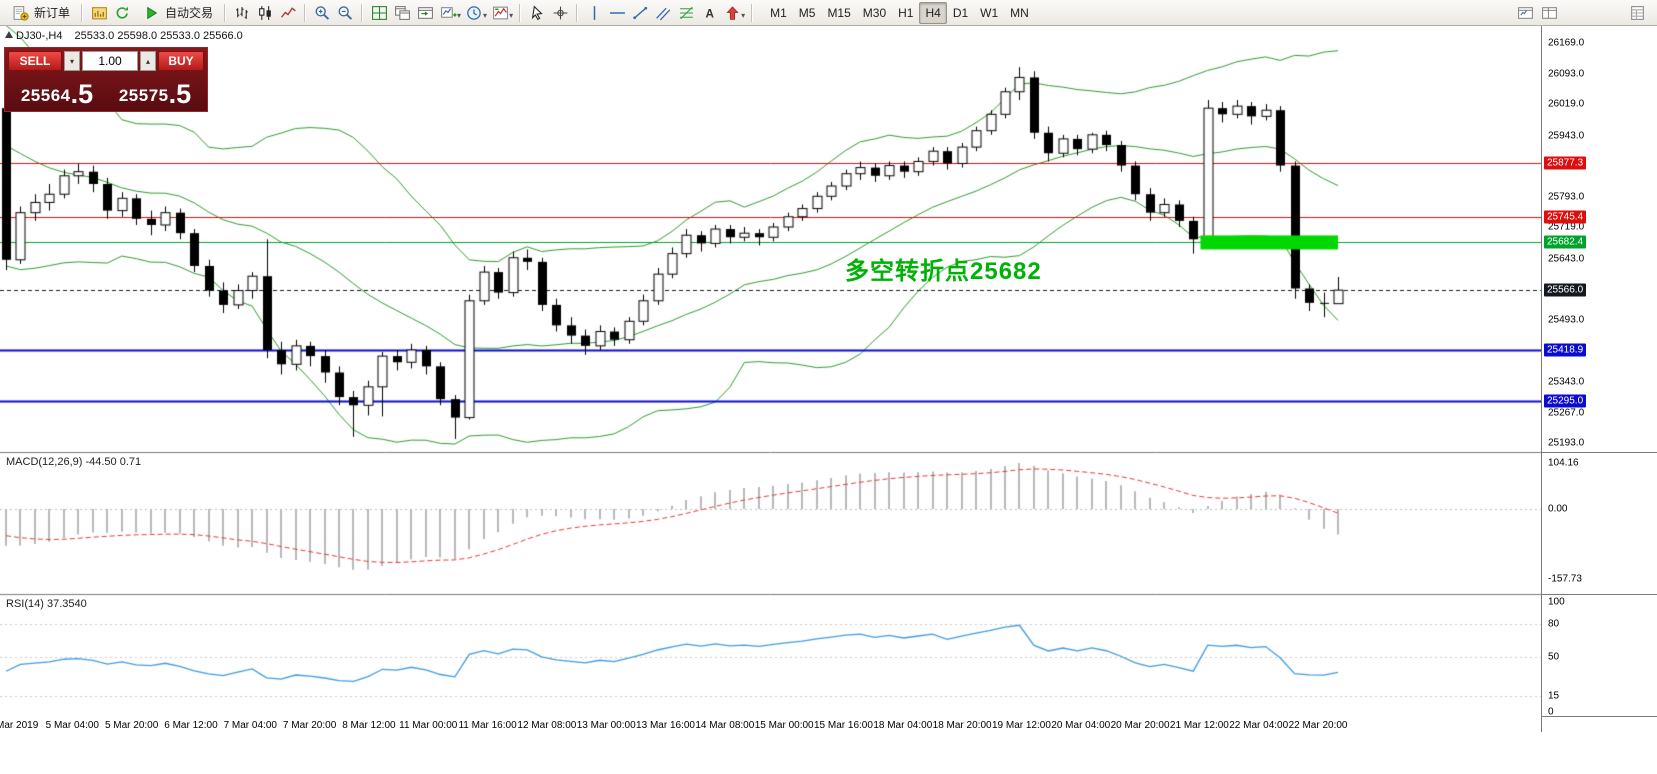 The image size is (1657, 774). What do you see at coordinates (874, 13) in the screenshot?
I see `timeframe-button-m30: M30` at bounding box center [874, 13].